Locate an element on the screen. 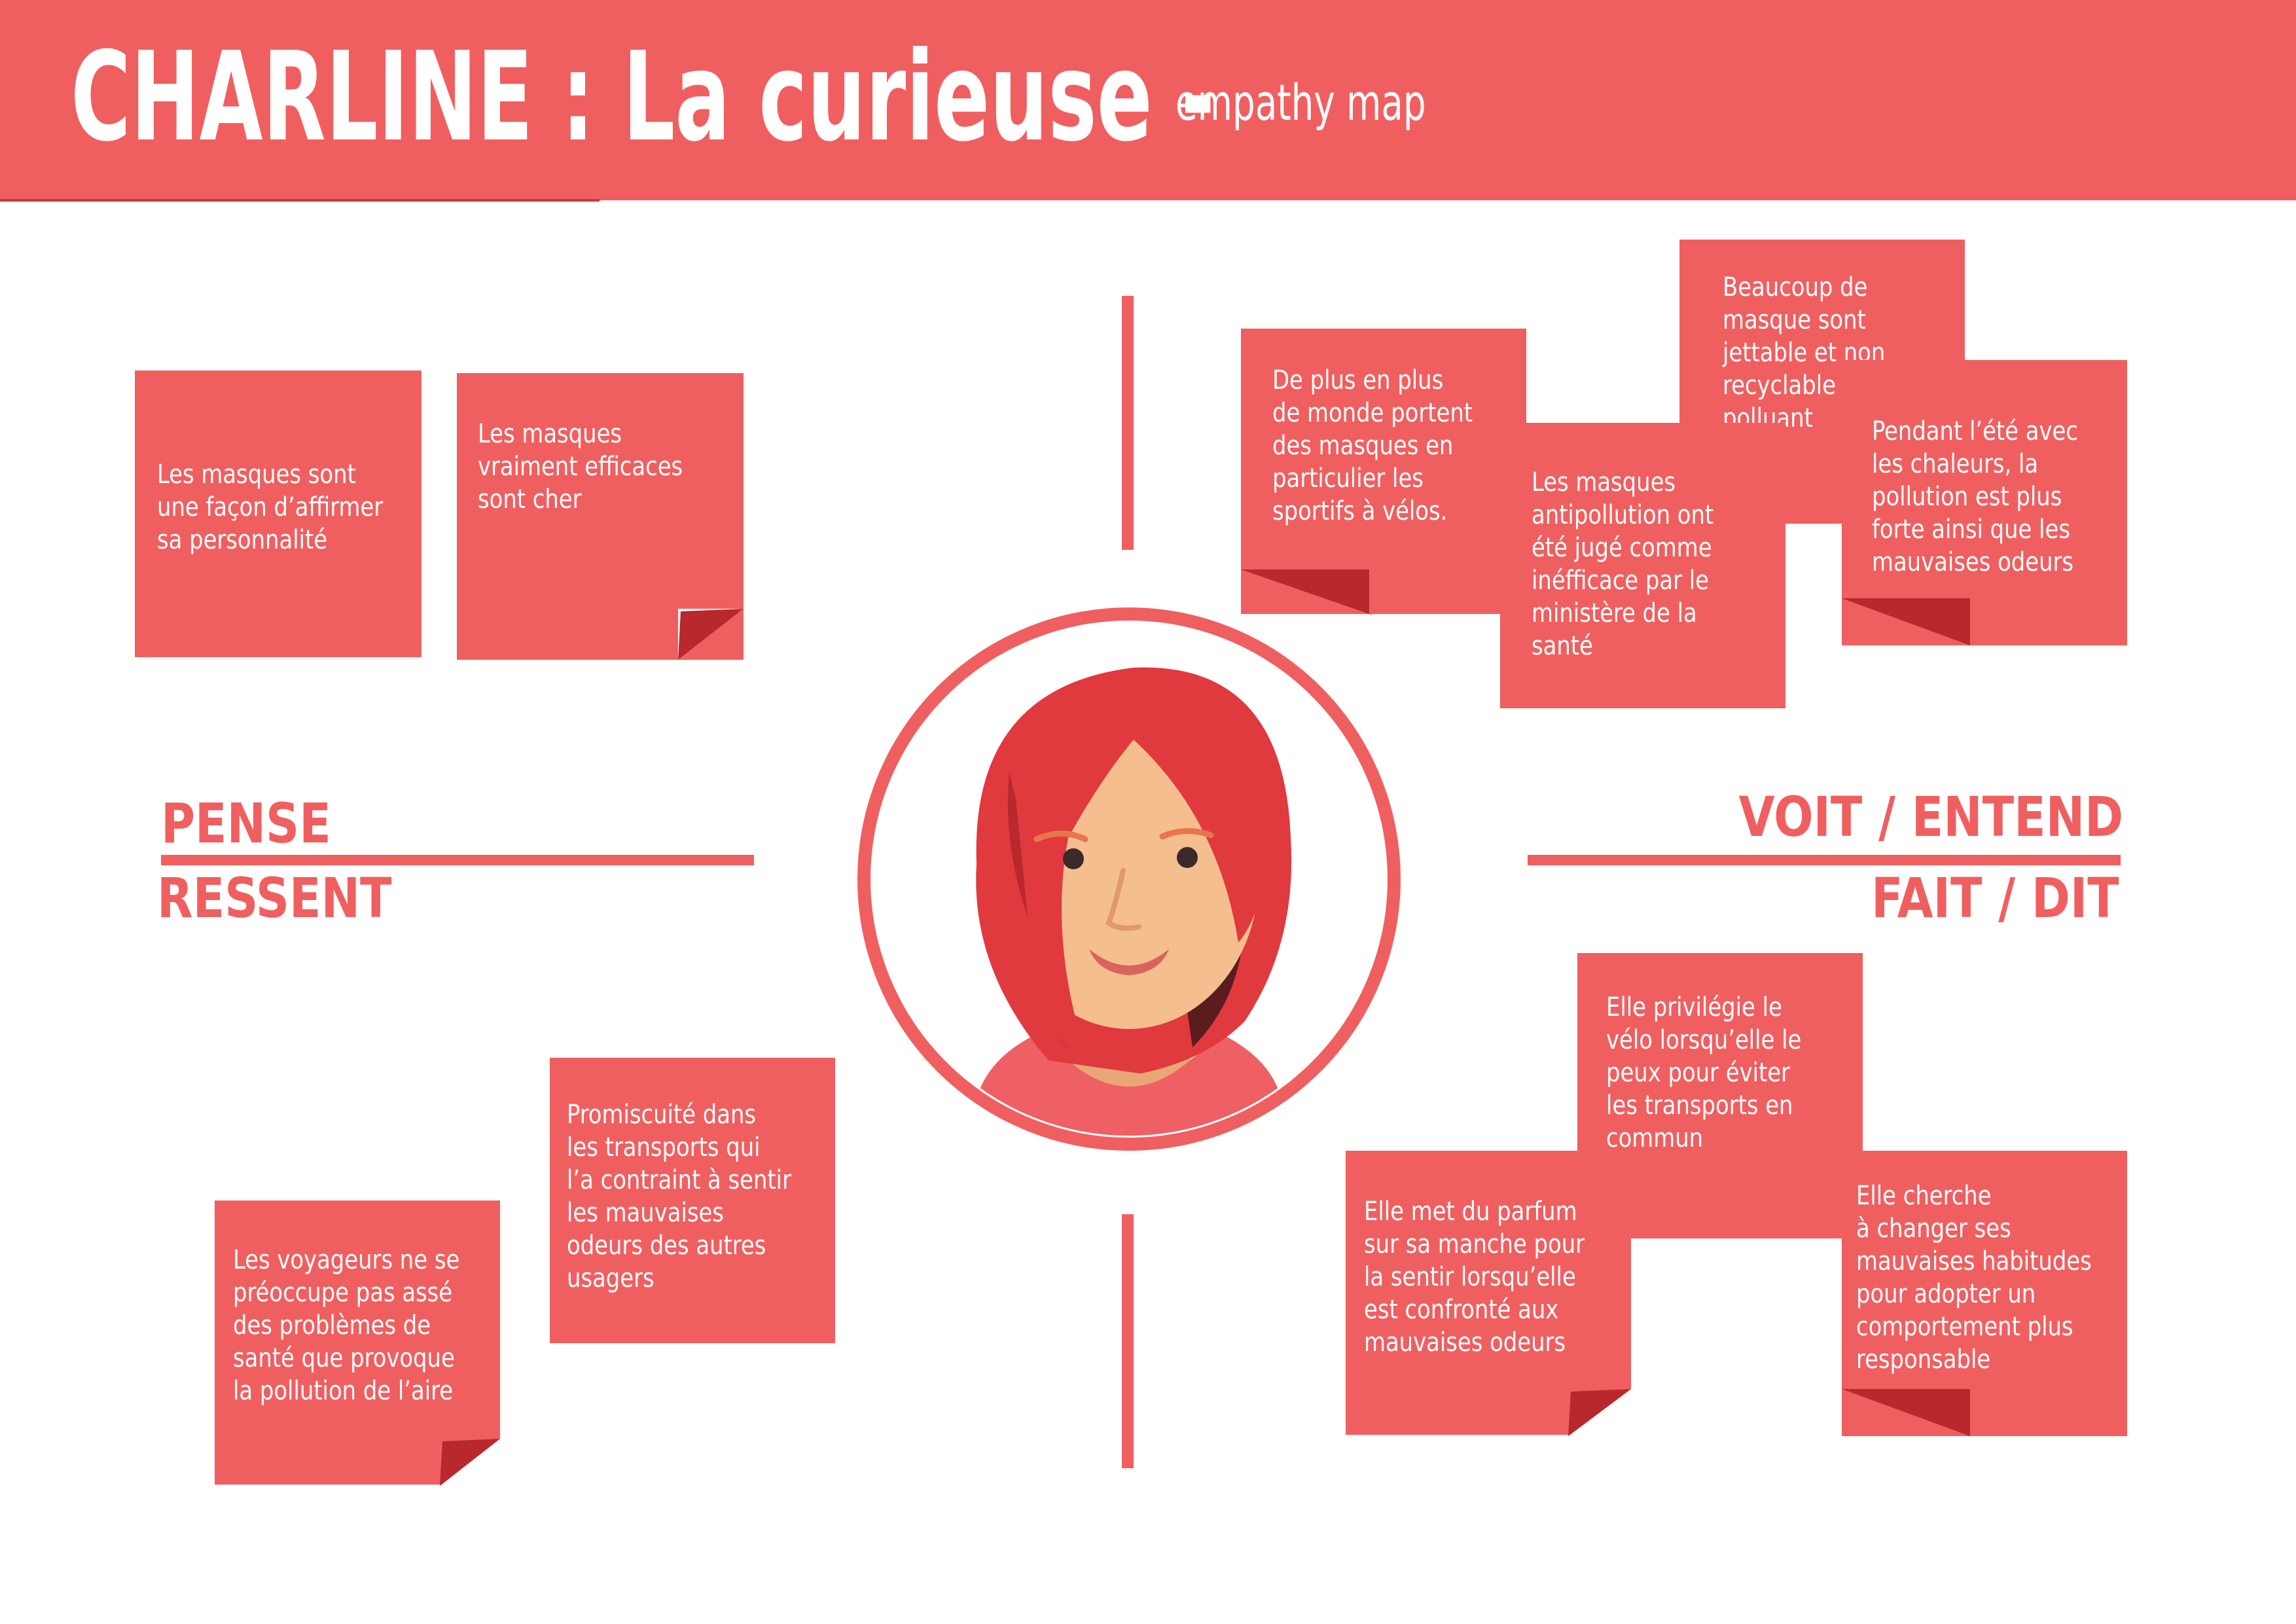 Image resolution: width=2296 pixels, height=1624 pixels. woman-avatar-icon is located at coordinates (1129, 879).